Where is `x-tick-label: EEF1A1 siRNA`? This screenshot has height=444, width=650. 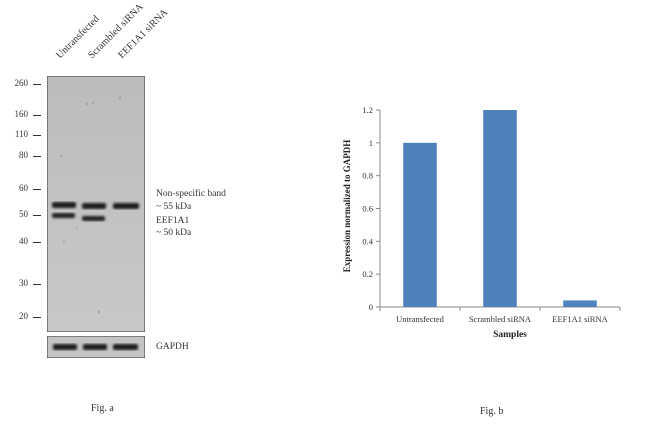 x-tick-label: EEF1A1 siRNA is located at coordinates (580, 319).